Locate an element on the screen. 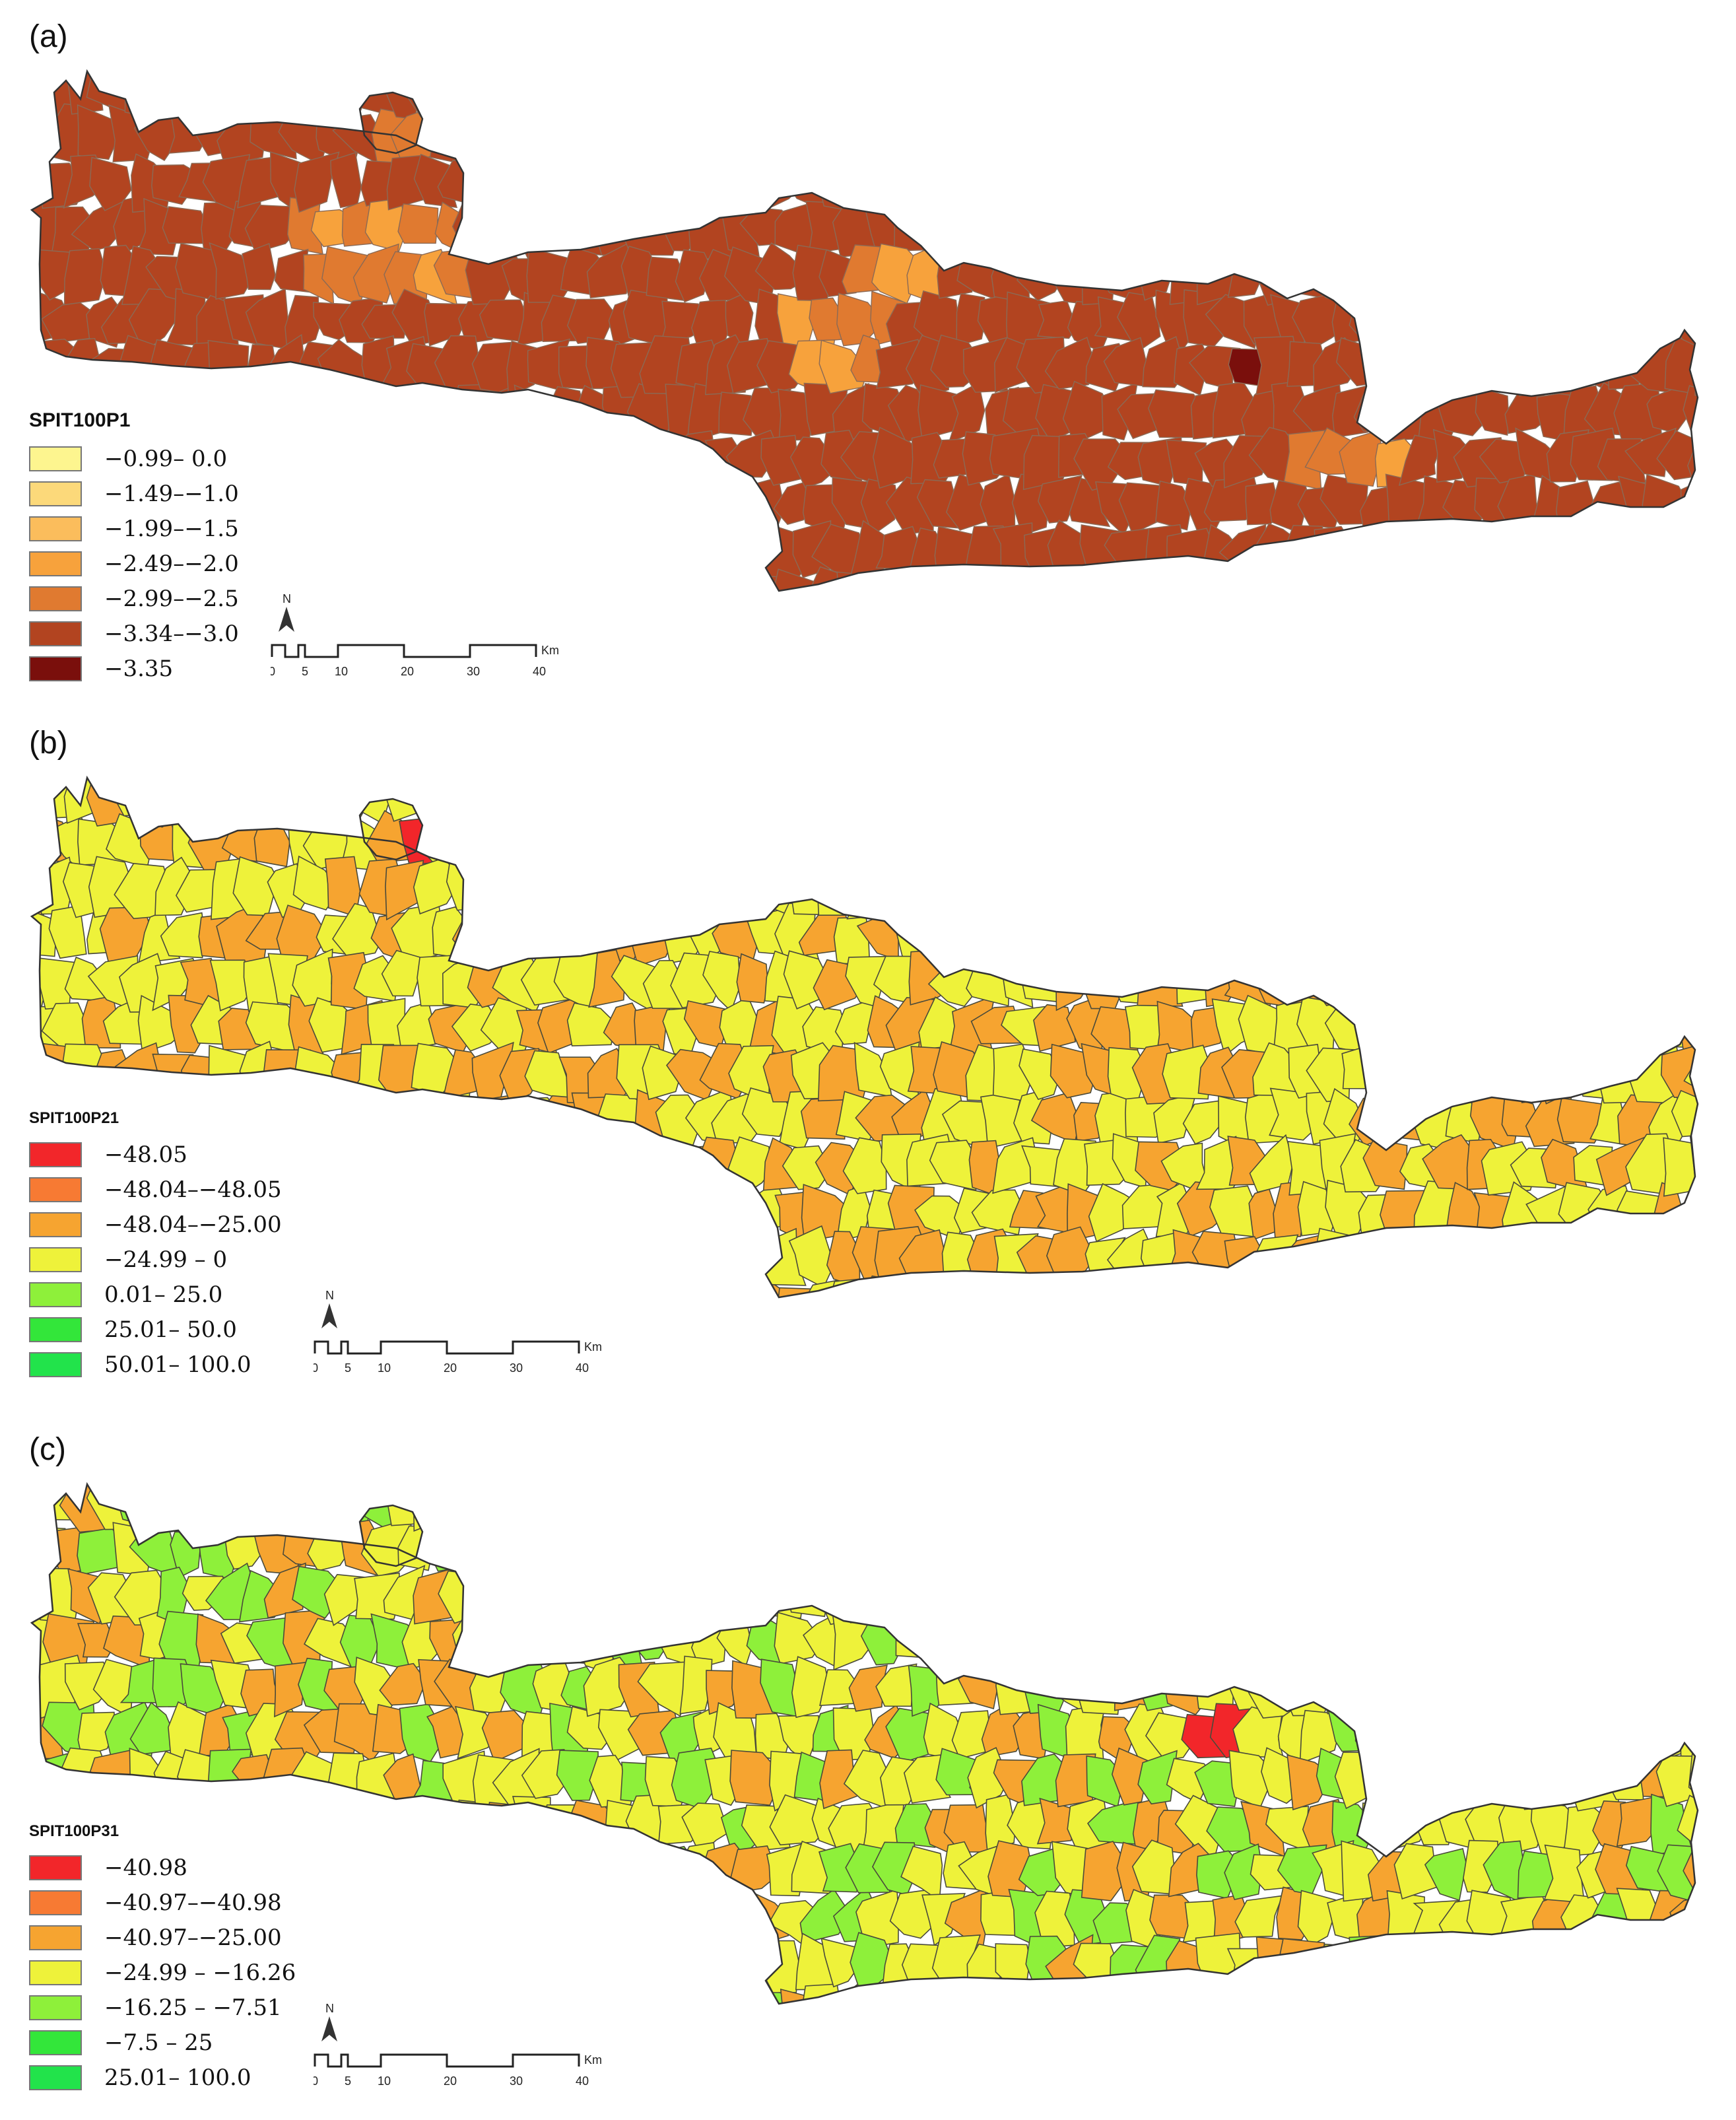 The height and width of the screenshot is (2120, 1736). legend-label: −2.99–−2.5 is located at coordinates (171, 598).